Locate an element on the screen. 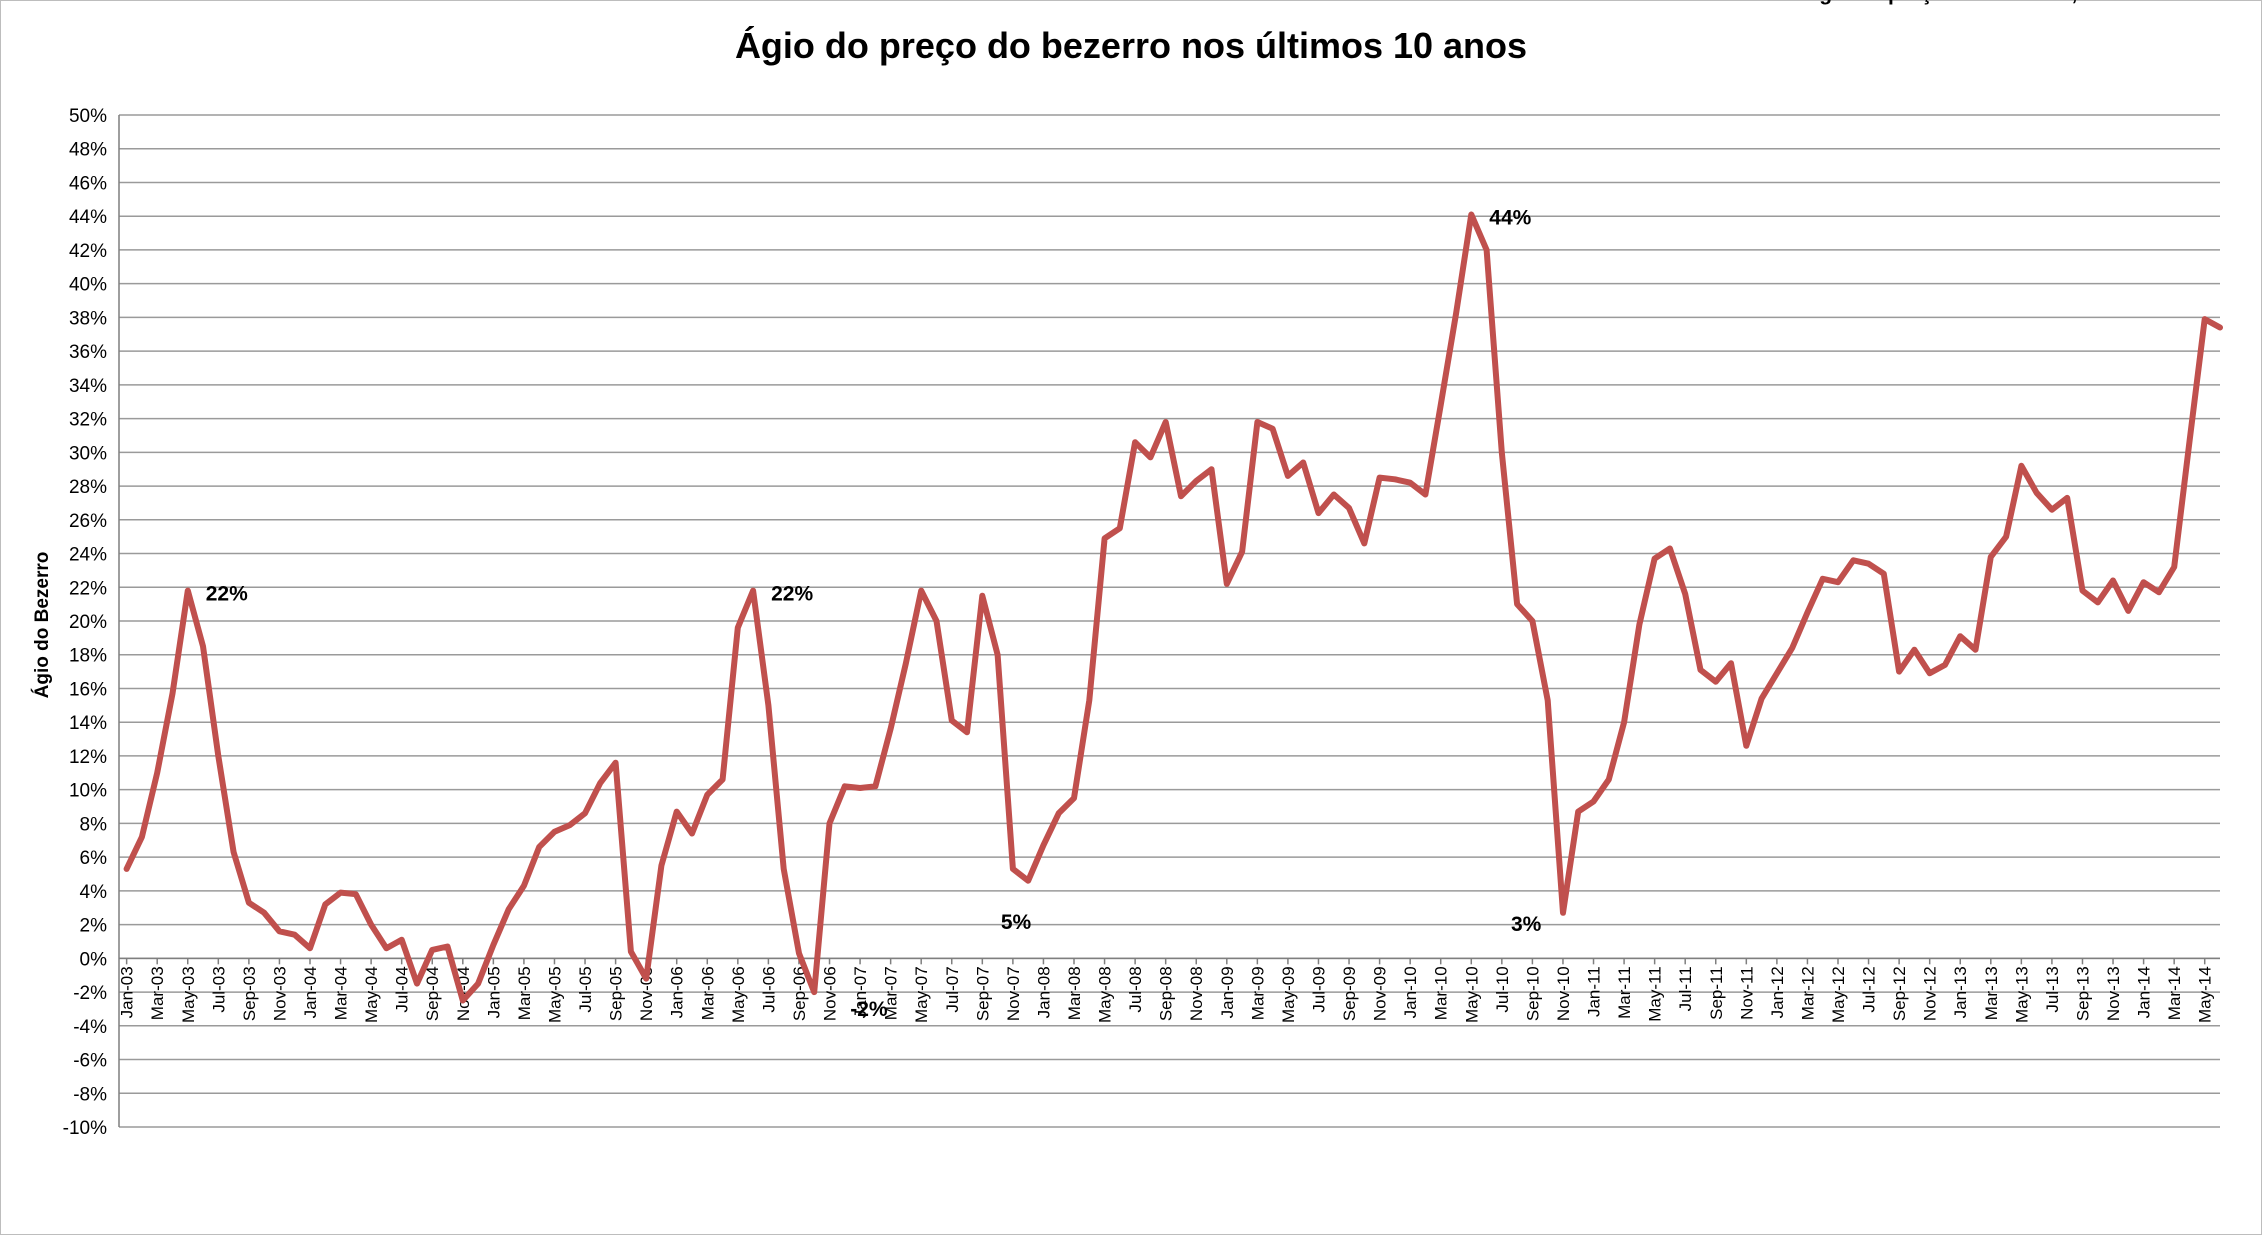  x-tick-label: May-06 is located at coordinates (738, 994).